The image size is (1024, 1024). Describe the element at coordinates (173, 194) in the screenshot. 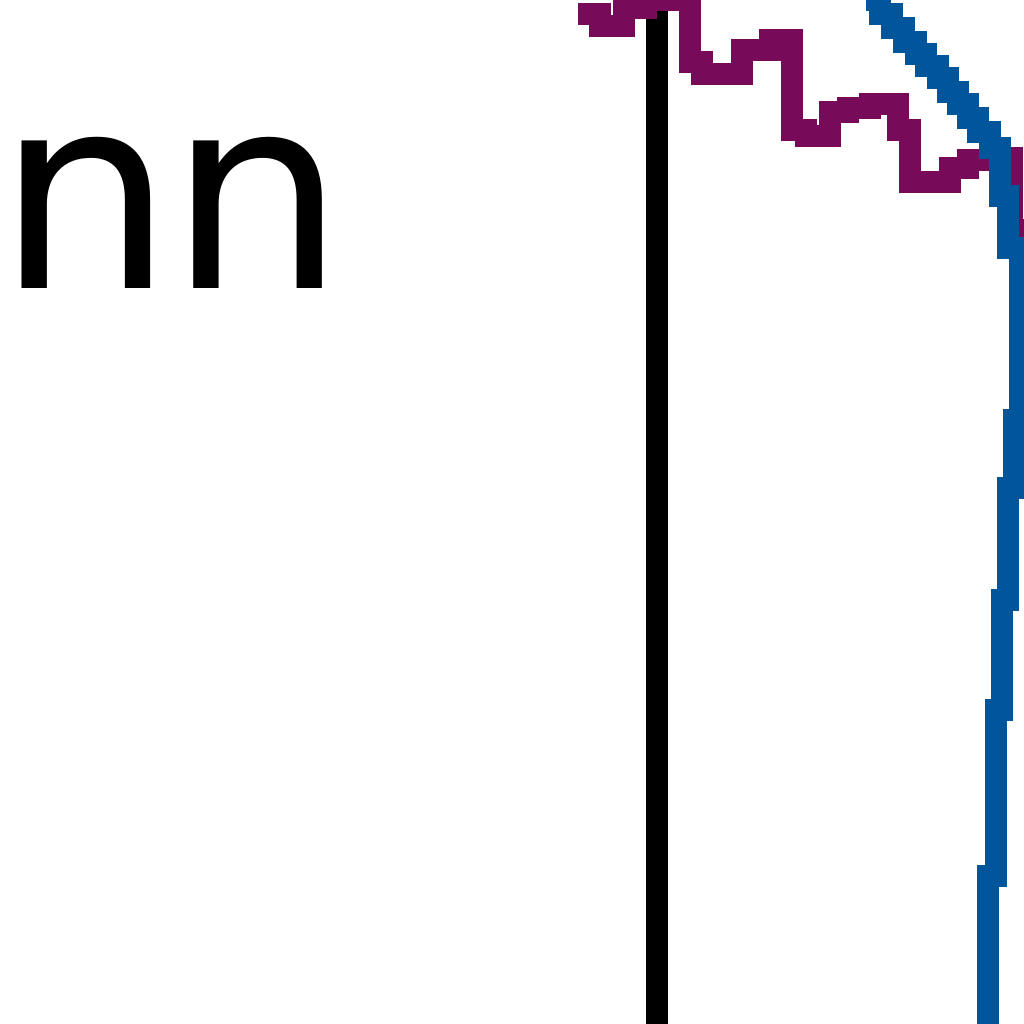

I see `partial-label-text: nn` at that location.